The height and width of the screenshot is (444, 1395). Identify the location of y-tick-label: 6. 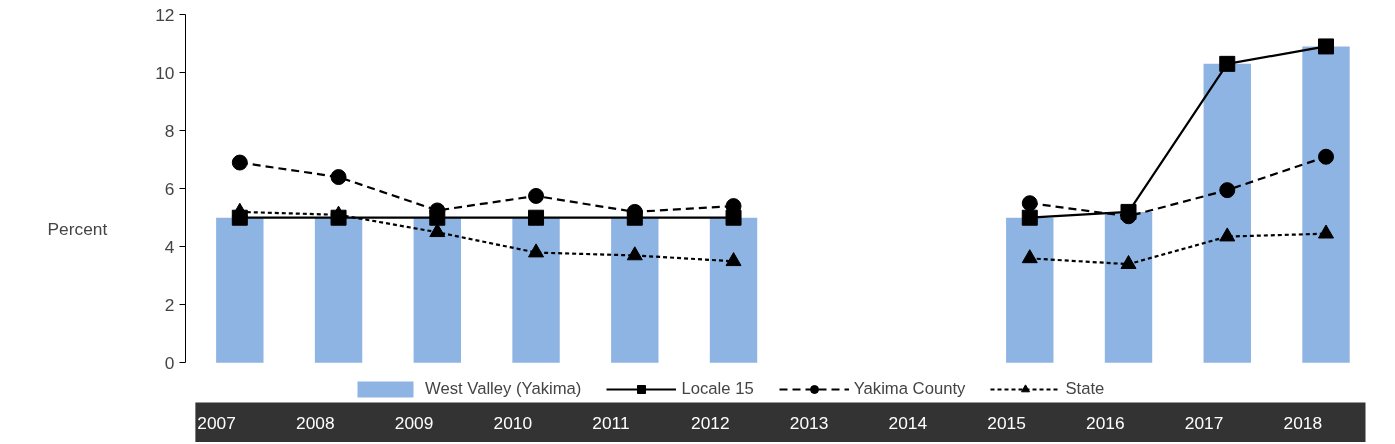
(169, 188).